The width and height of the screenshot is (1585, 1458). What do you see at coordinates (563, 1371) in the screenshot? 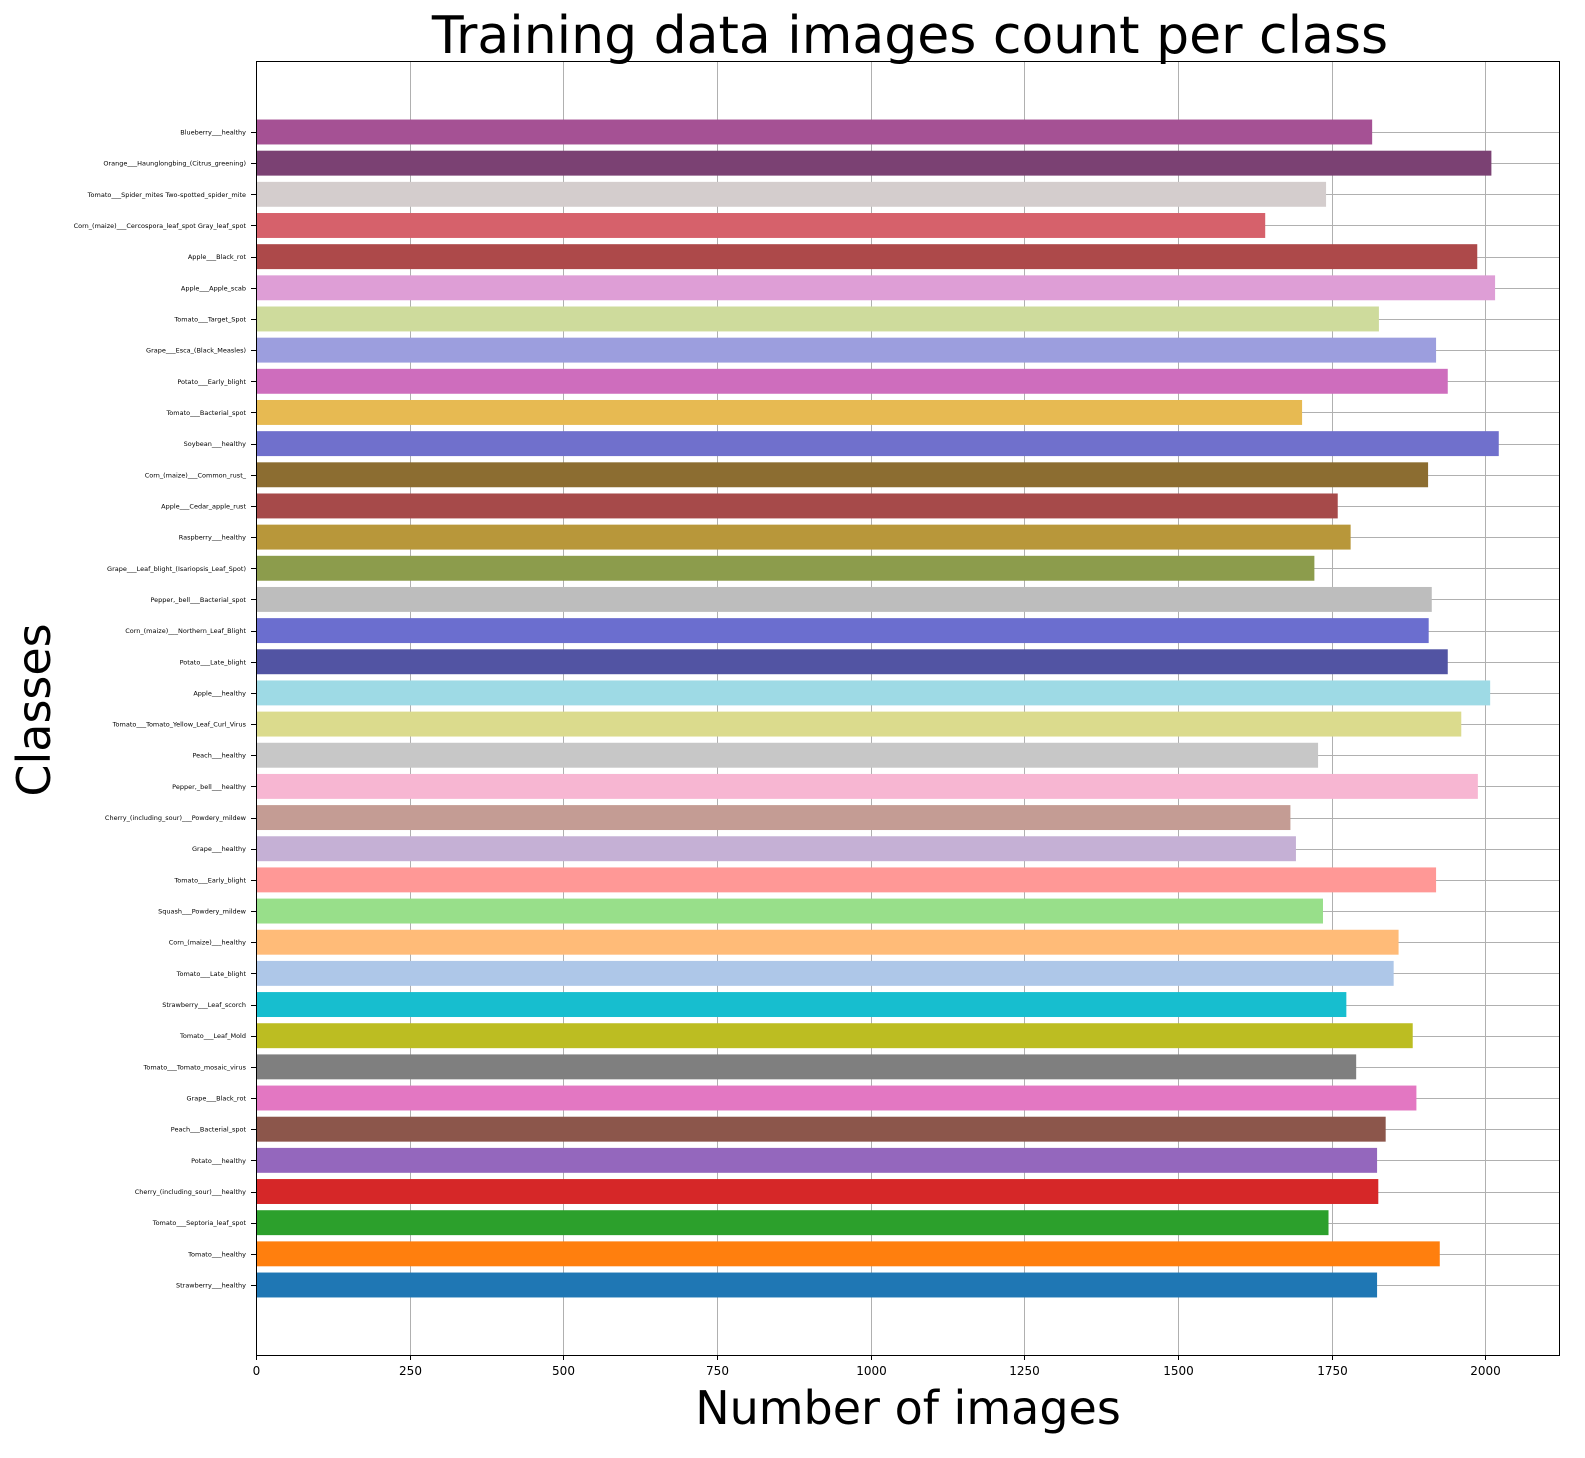
I see `x-tick-label: 500` at bounding box center [563, 1371].